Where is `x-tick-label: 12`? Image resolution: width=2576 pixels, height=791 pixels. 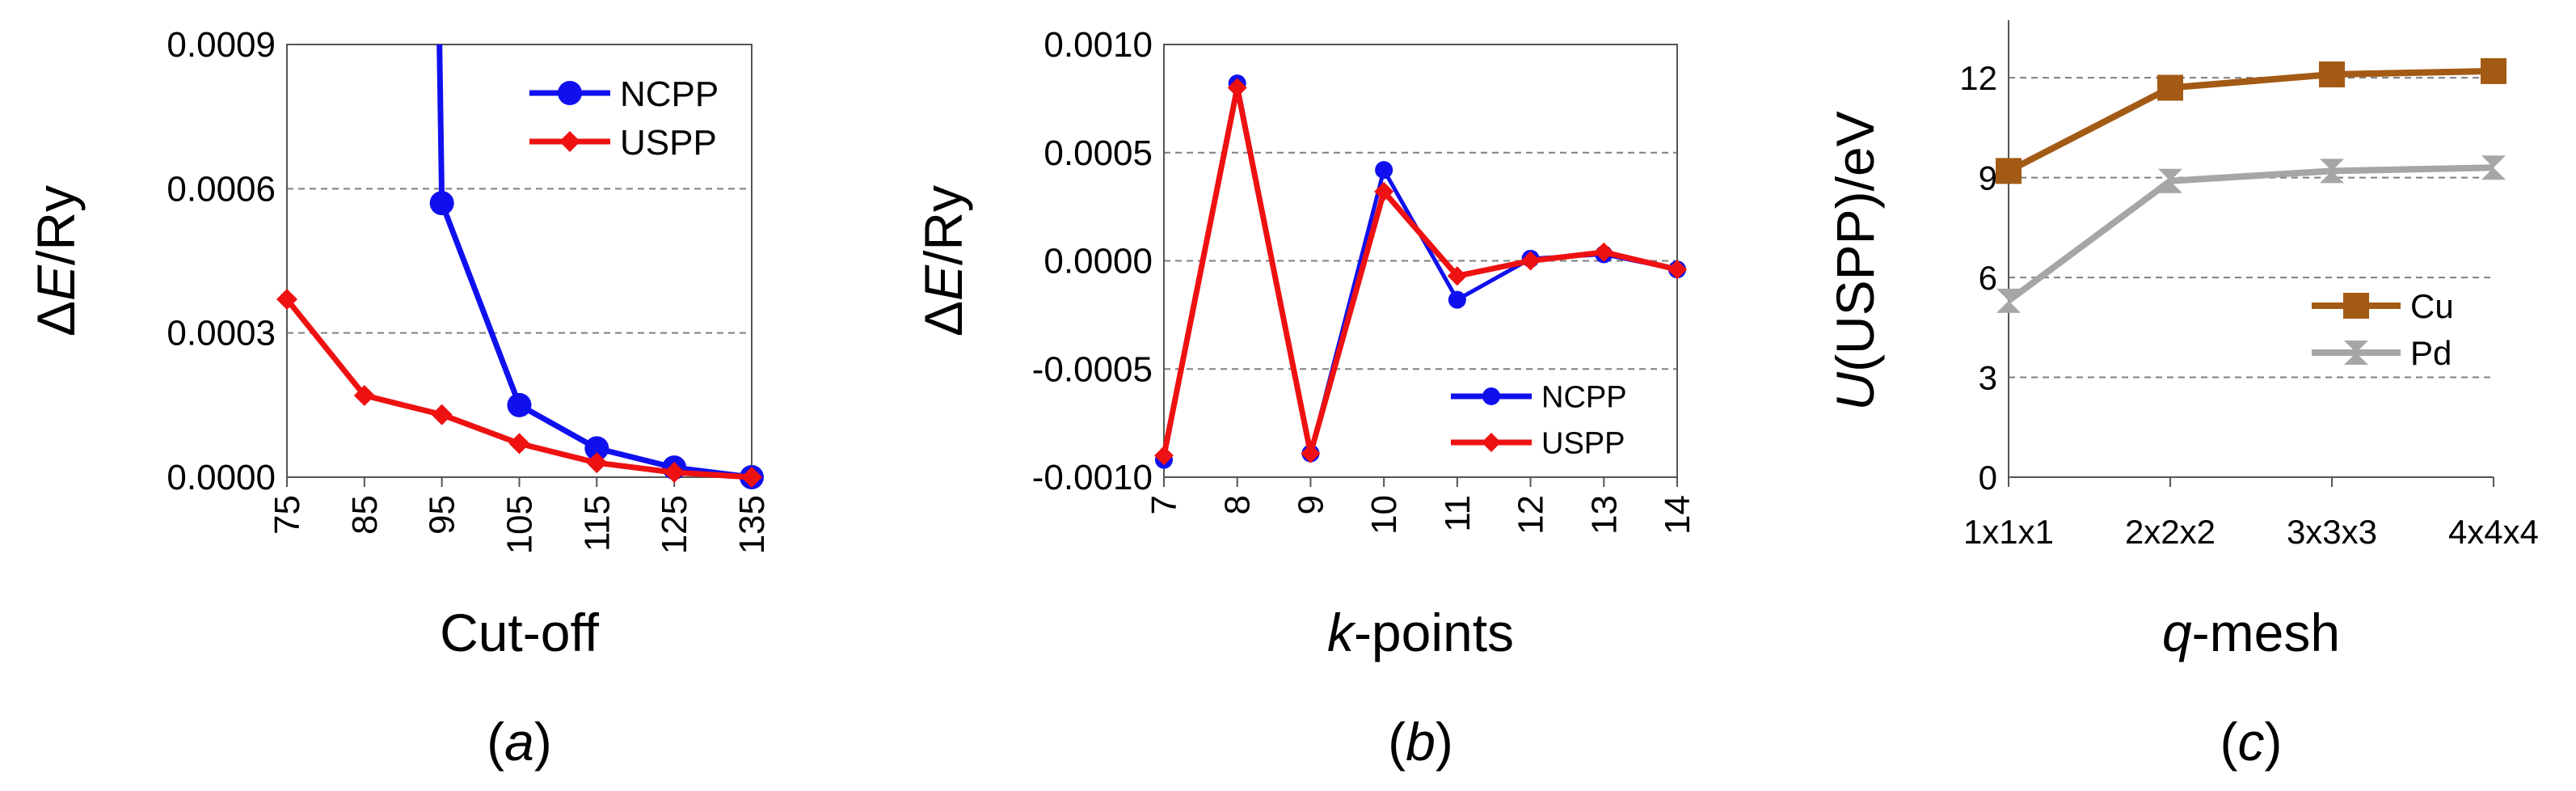
x-tick-label: 12 is located at coordinates (1531, 515).